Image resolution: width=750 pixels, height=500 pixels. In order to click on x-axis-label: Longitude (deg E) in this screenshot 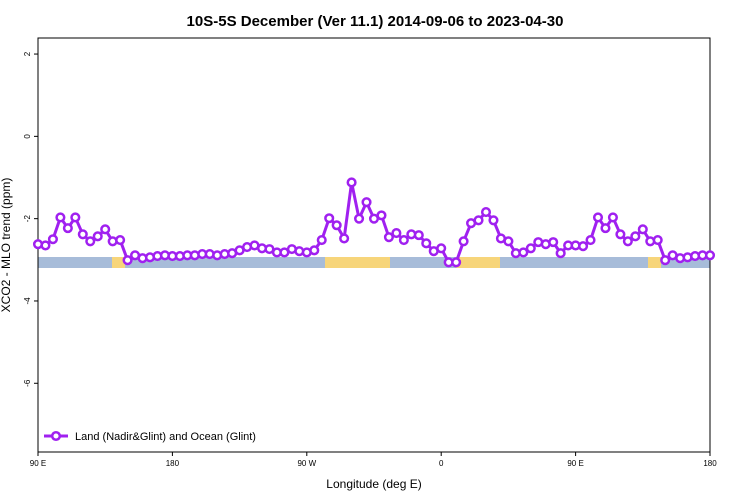, I will do `click(373, 484)`.